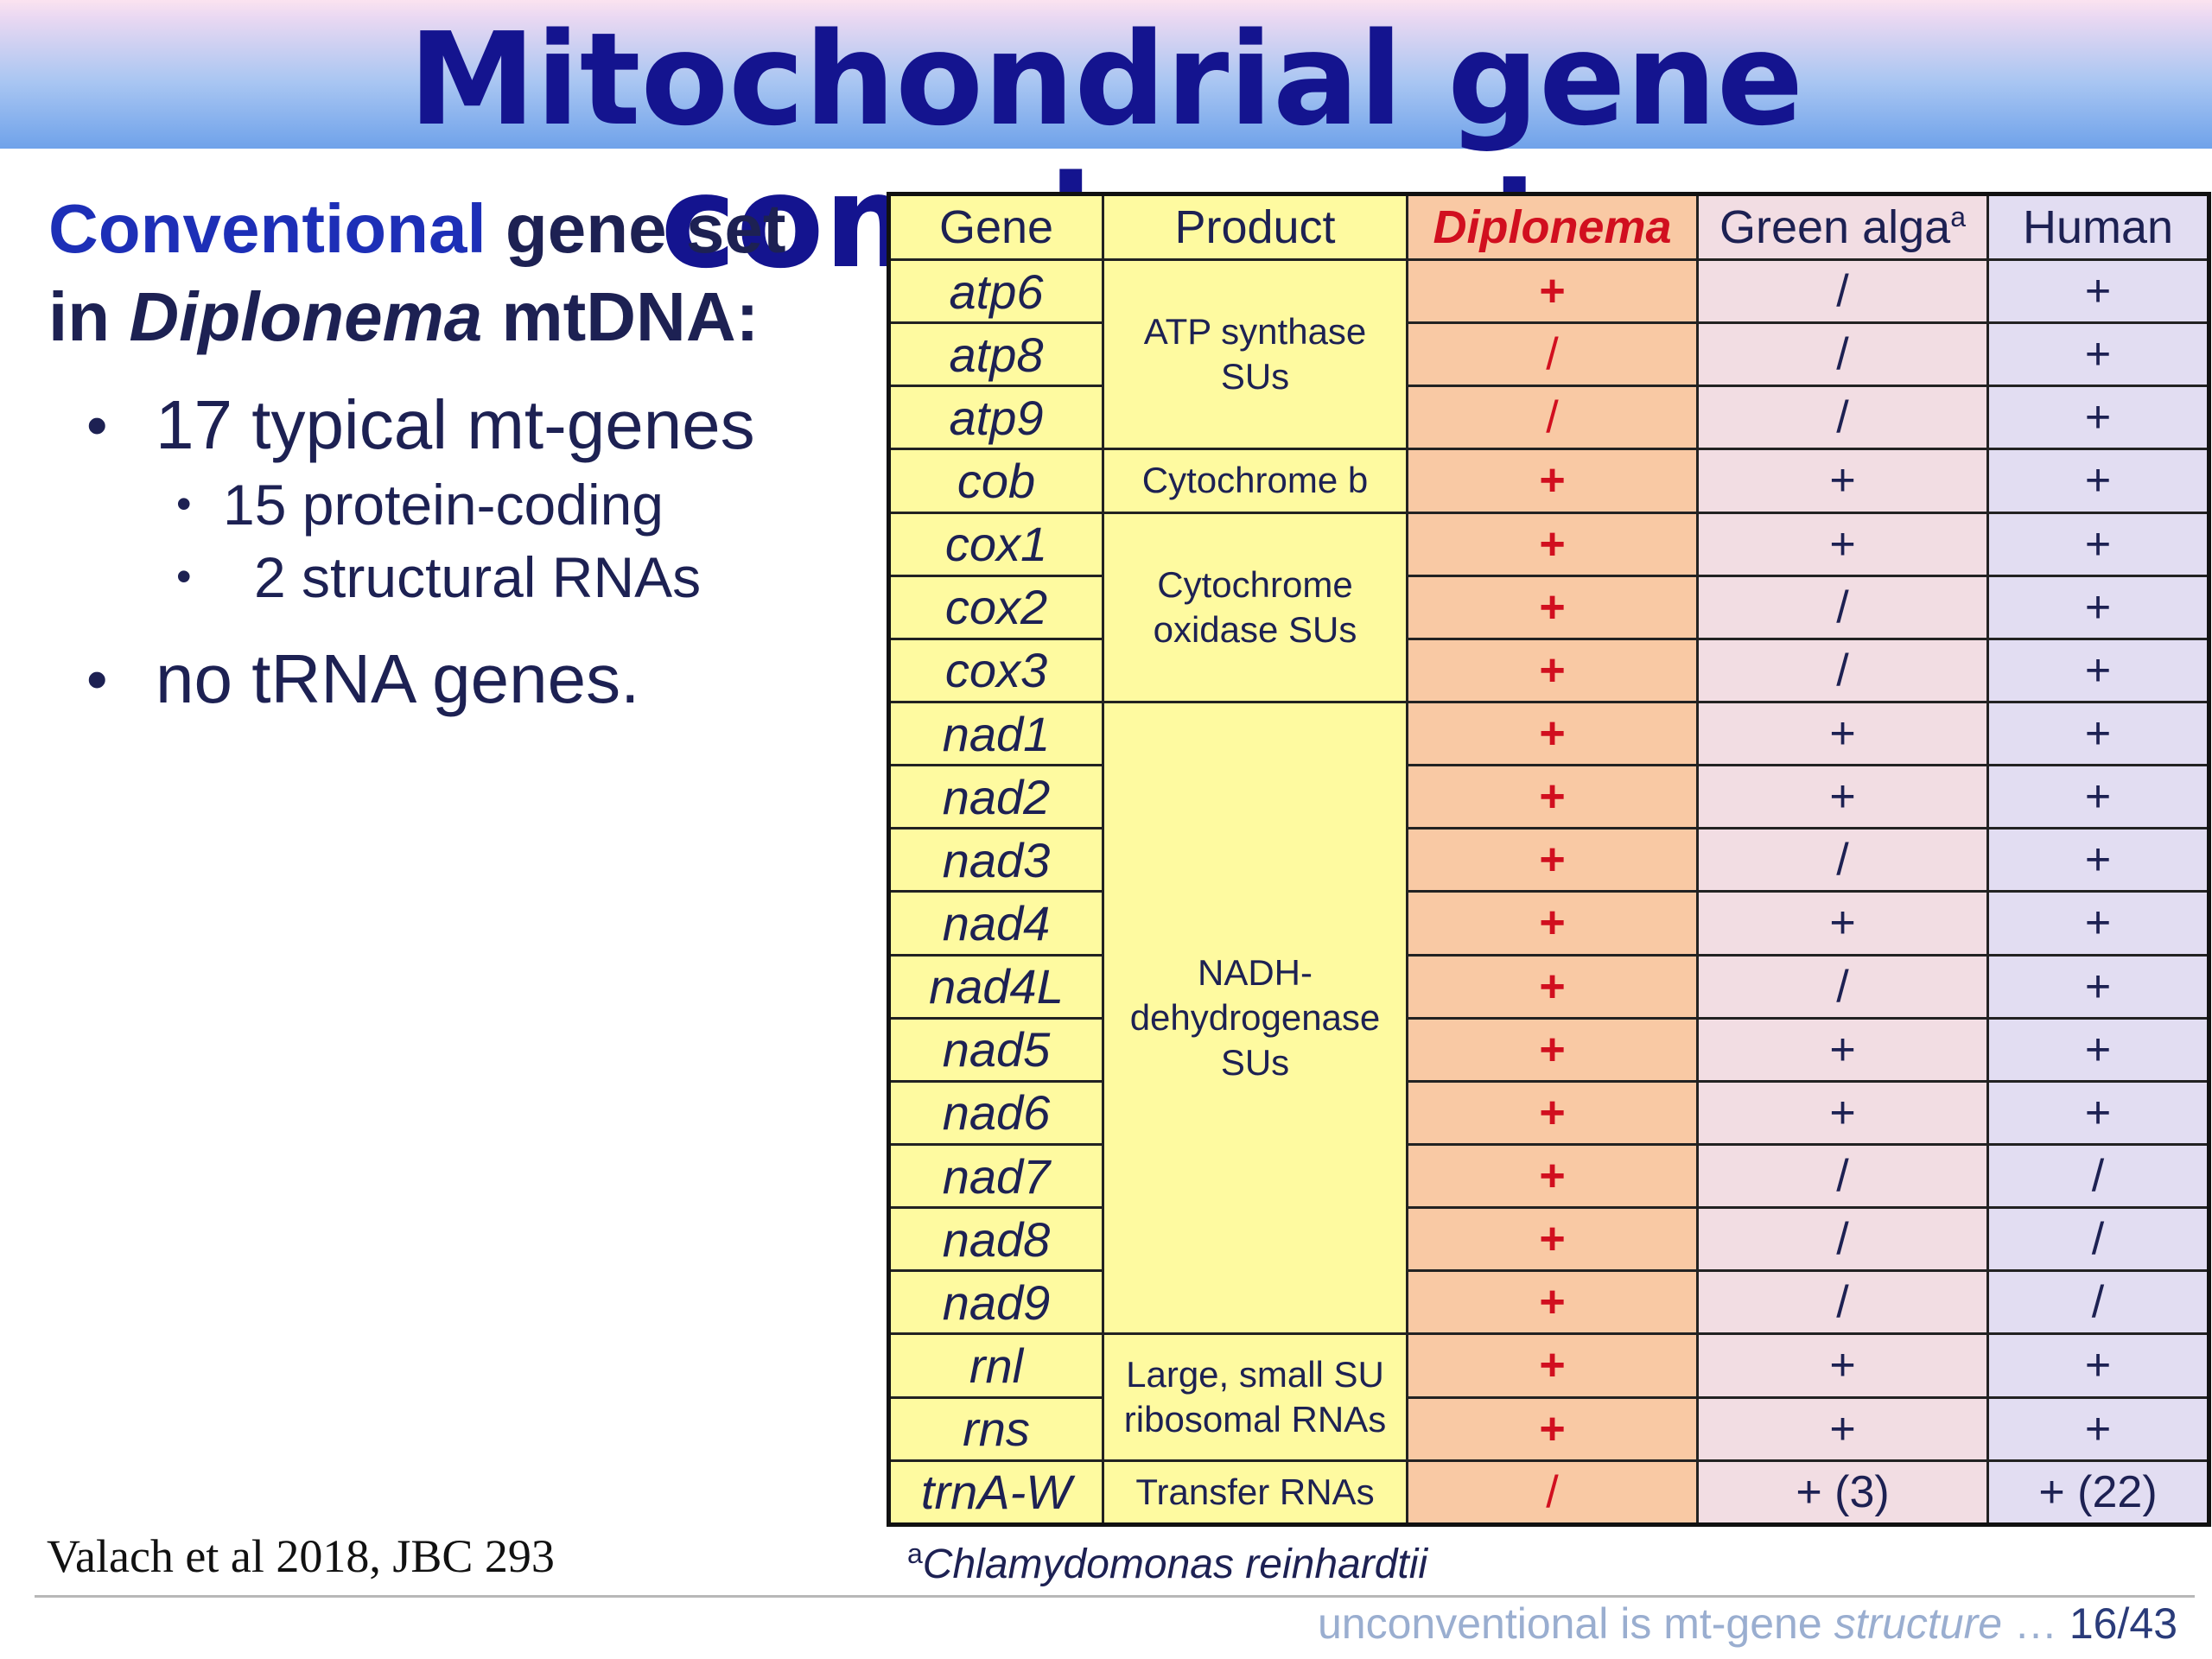 The image size is (2212, 1659). I want to click on product-line: Cytochrome, so click(1255, 584).